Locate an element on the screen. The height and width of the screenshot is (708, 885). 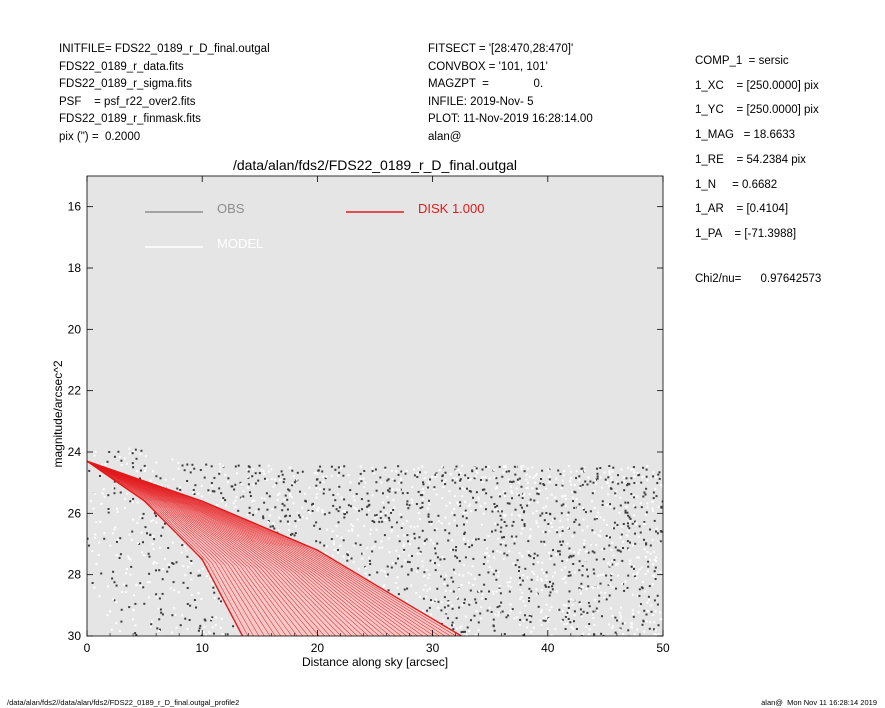
y-tick-label: 20 is located at coordinates (75, 329).